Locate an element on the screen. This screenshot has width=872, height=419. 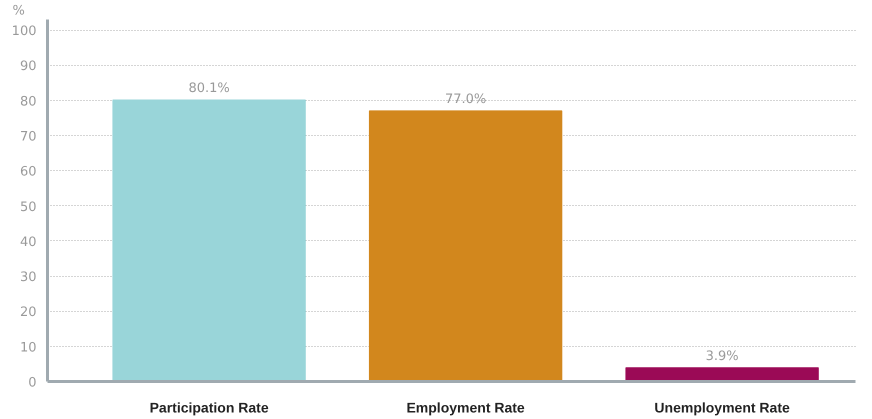
y-tick-label: 70 is located at coordinates (28, 136).